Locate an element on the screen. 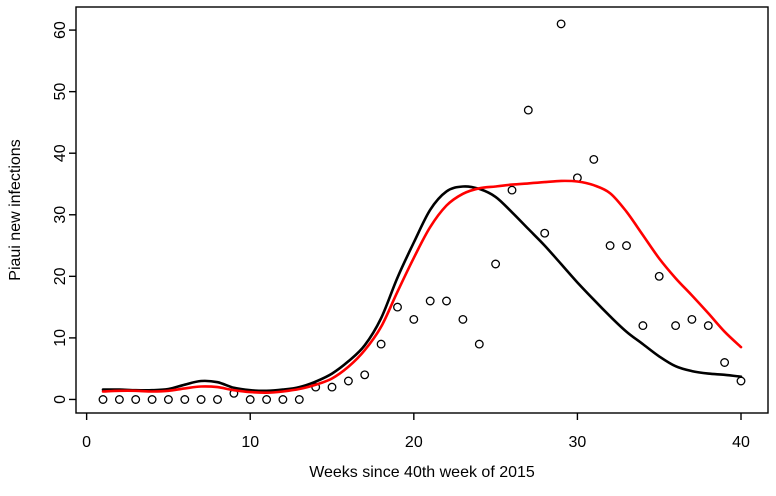  y-tick-label: 10 is located at coordinates (60, 338).